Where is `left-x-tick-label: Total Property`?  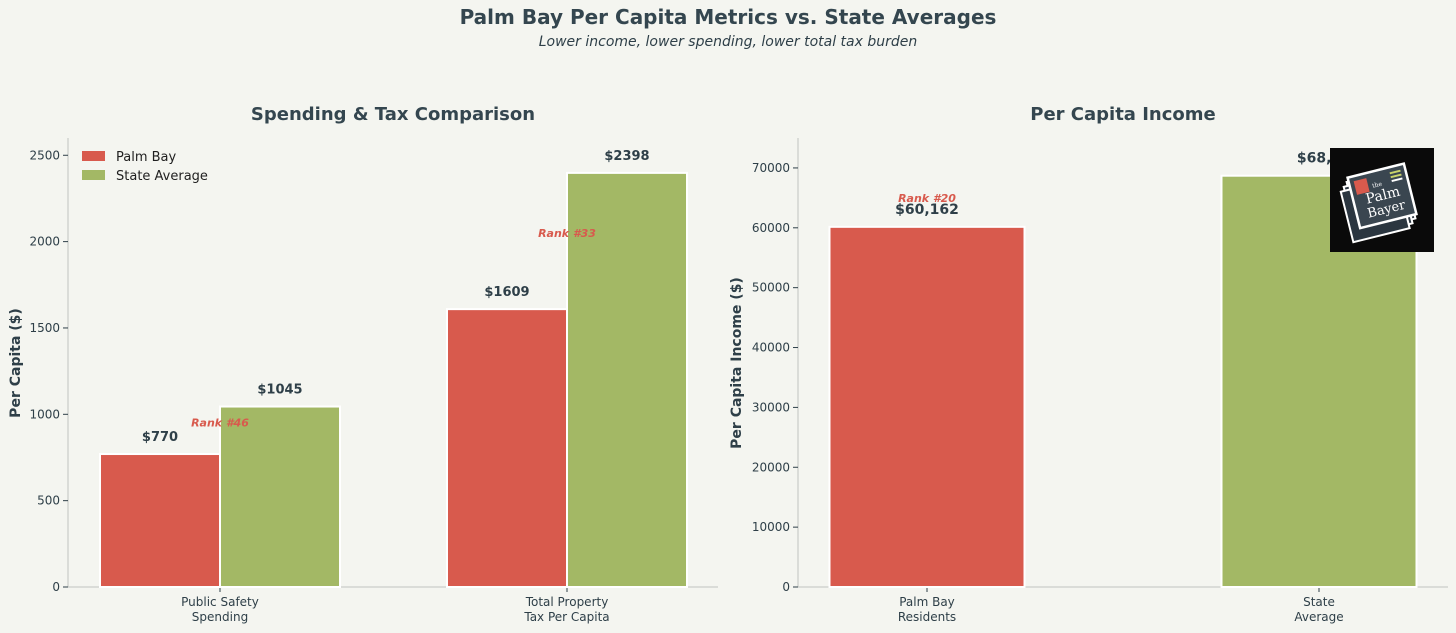 left-x-tick-label: Total Property is located at coordinates (567, 602).